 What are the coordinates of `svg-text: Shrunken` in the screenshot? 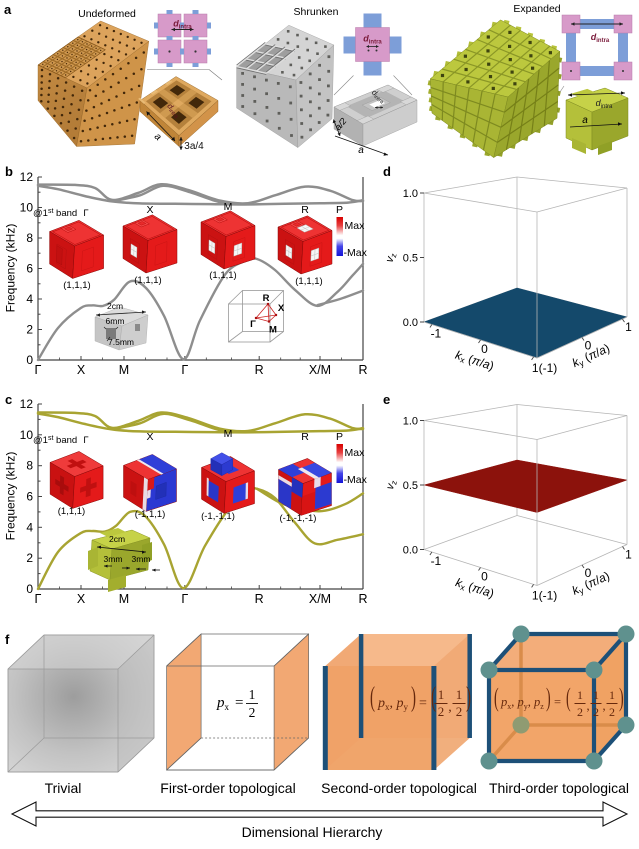 It's located at (316, 12).